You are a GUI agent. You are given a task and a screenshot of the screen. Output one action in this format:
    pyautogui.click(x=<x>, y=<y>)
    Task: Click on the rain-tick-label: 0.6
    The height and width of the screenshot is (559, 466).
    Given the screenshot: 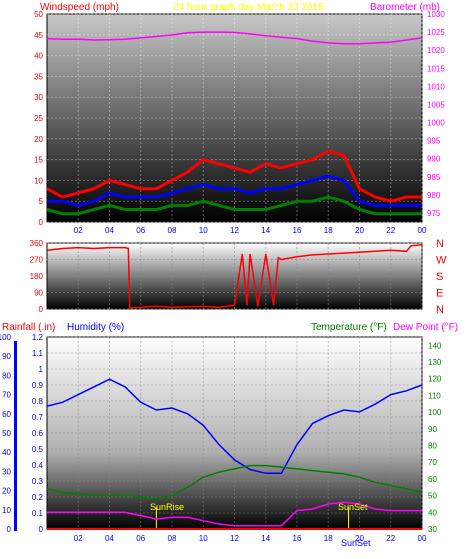 What is the action you would take?
    pyautogui.click(x=38, y=433)
    